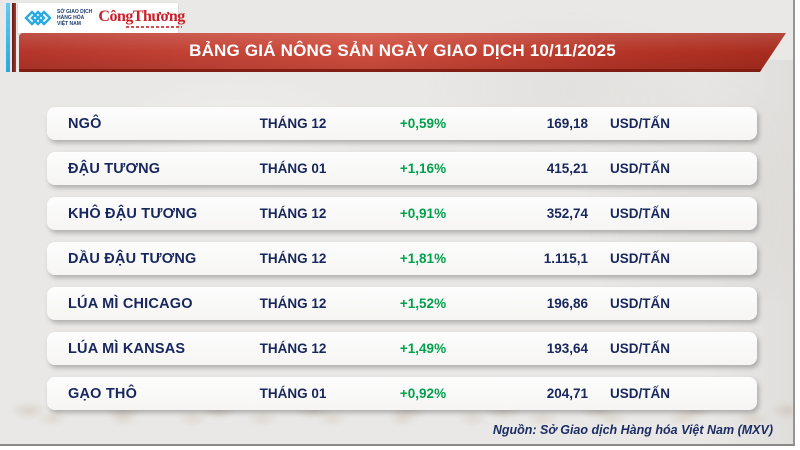  Describe the element at coordinates (423, 258) in the screenshot. I see `change-percent: +1,81%` at that location.